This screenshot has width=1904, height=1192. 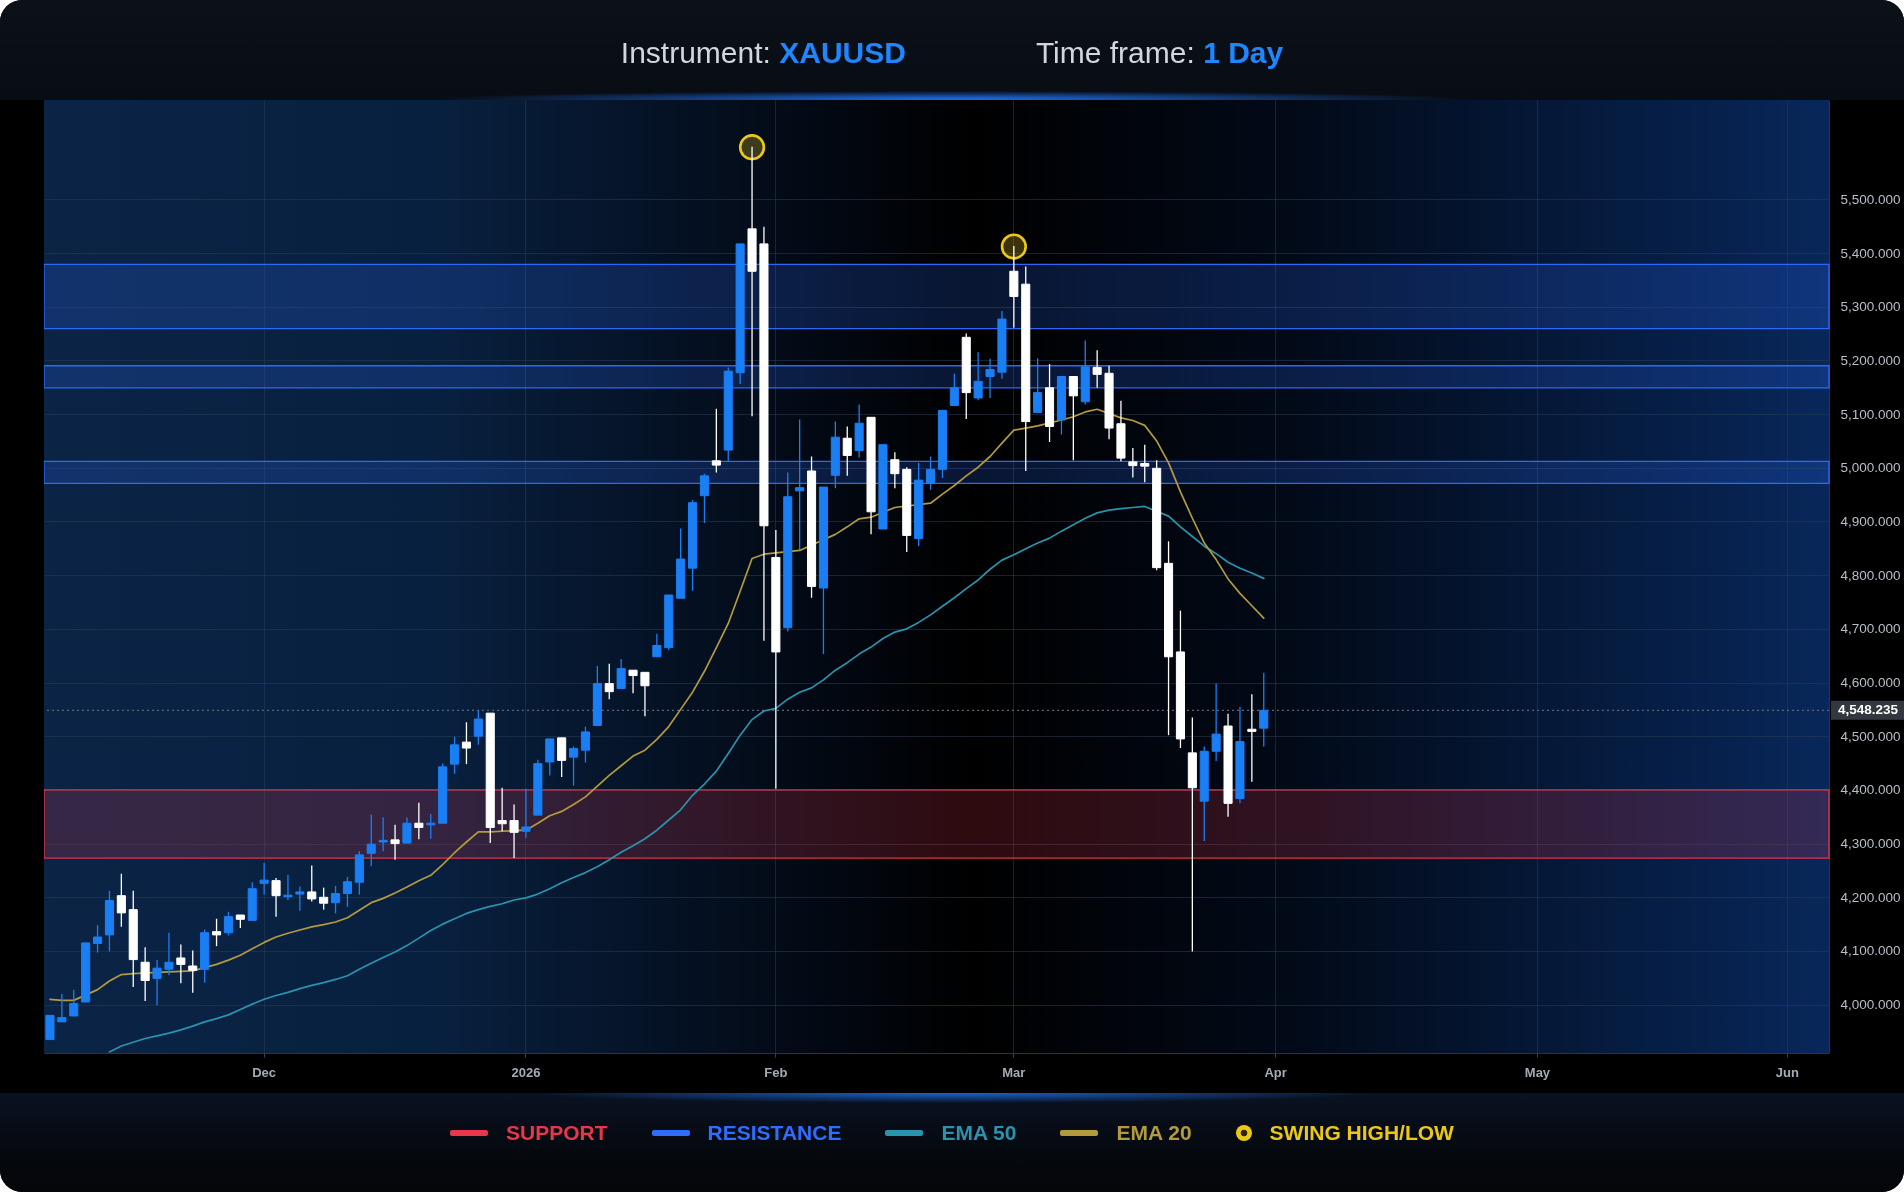 What do you see at coordinates (1870, 253) in the screenshot?
I see `y-tick-label: 5,400.000` at bounding box center [1870, 253].